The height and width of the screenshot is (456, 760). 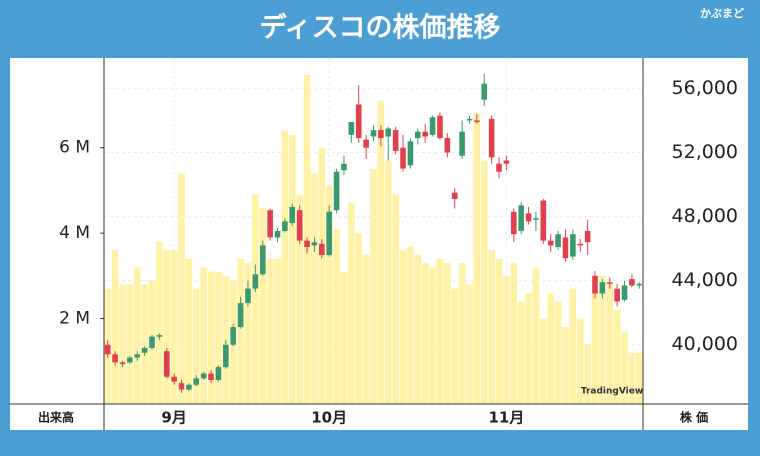 What do you see at coordinates (705, 152) in the screenshot?
I see `y-tick-label: 52,000` at bounding box center [705, 152].